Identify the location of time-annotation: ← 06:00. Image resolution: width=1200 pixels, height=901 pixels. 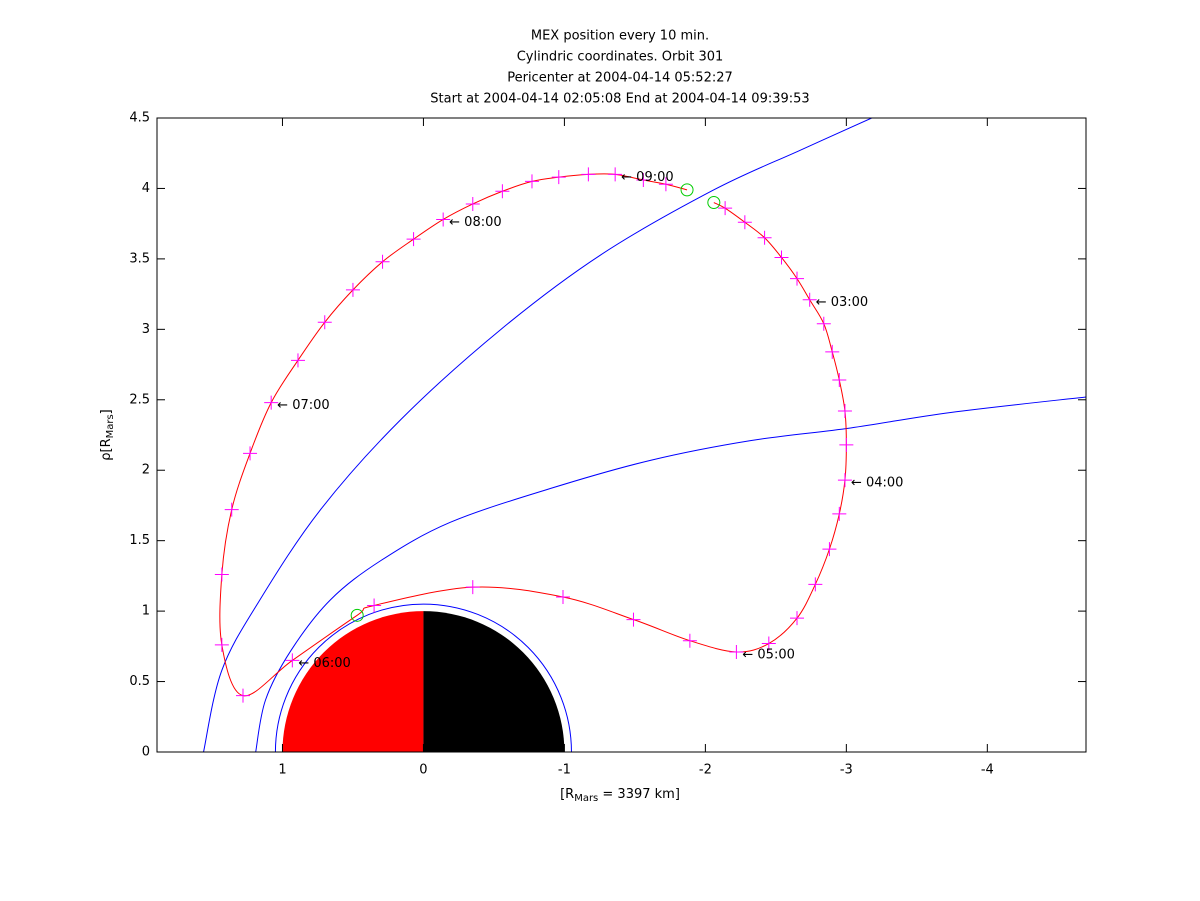
(324, 663).